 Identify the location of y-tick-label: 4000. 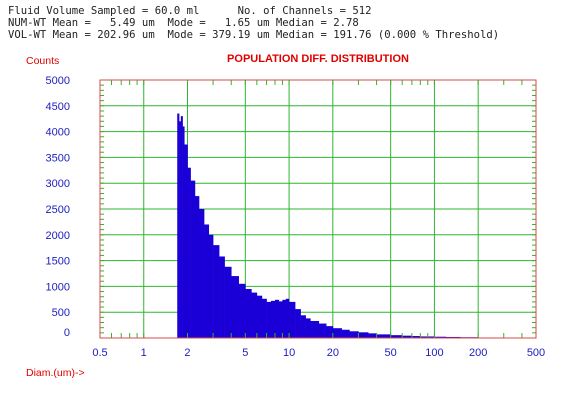
(58, 133).